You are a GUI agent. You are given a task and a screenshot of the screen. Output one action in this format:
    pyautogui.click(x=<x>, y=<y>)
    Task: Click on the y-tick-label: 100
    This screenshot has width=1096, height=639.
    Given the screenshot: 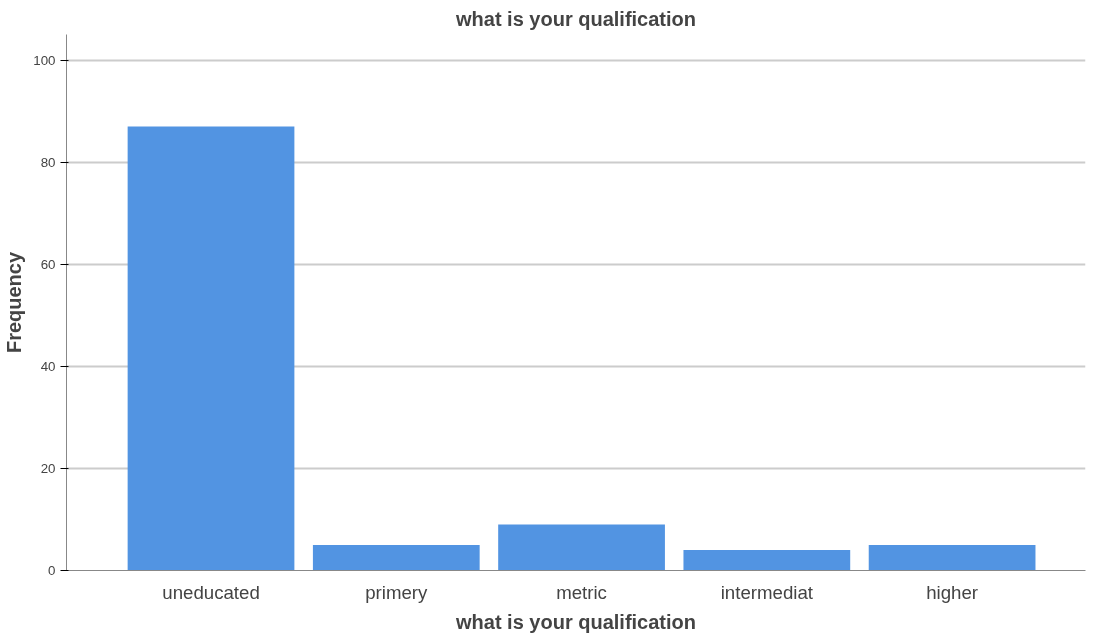 What is the action you would take?
    pyautogui.click(x=44, y=60)
    